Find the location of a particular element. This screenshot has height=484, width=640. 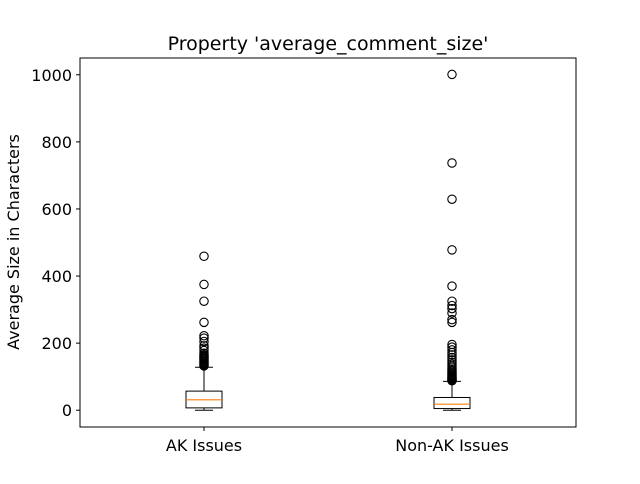

y-tick-label: 200 is located at coordinates (56, 343).